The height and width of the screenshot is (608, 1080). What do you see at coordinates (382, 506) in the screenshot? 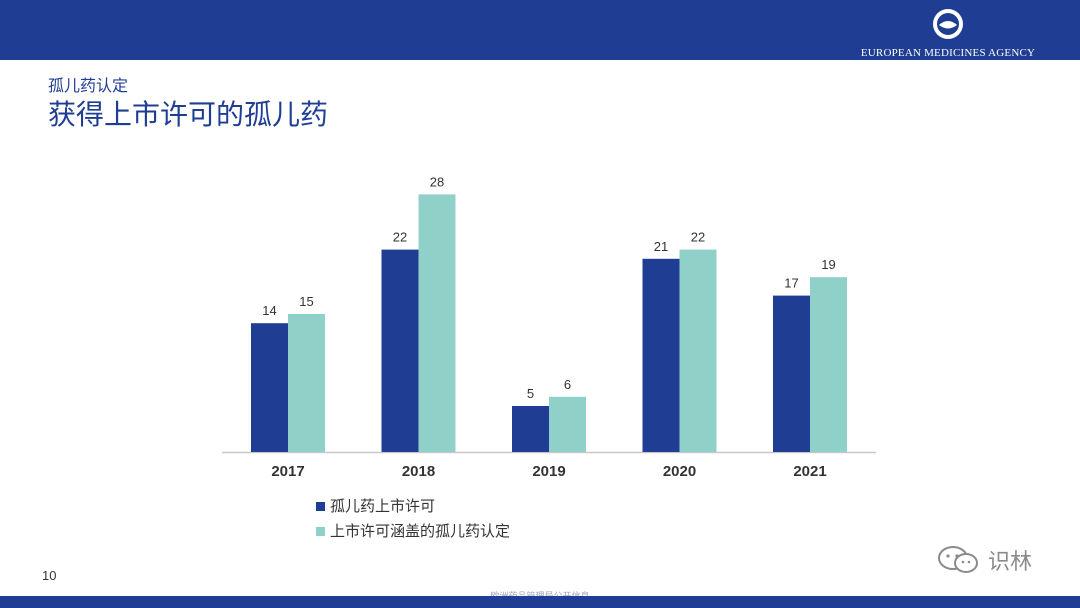
I see `legend-label-series-1: 孤儿药上市许可` at bounding box center [382, 506].